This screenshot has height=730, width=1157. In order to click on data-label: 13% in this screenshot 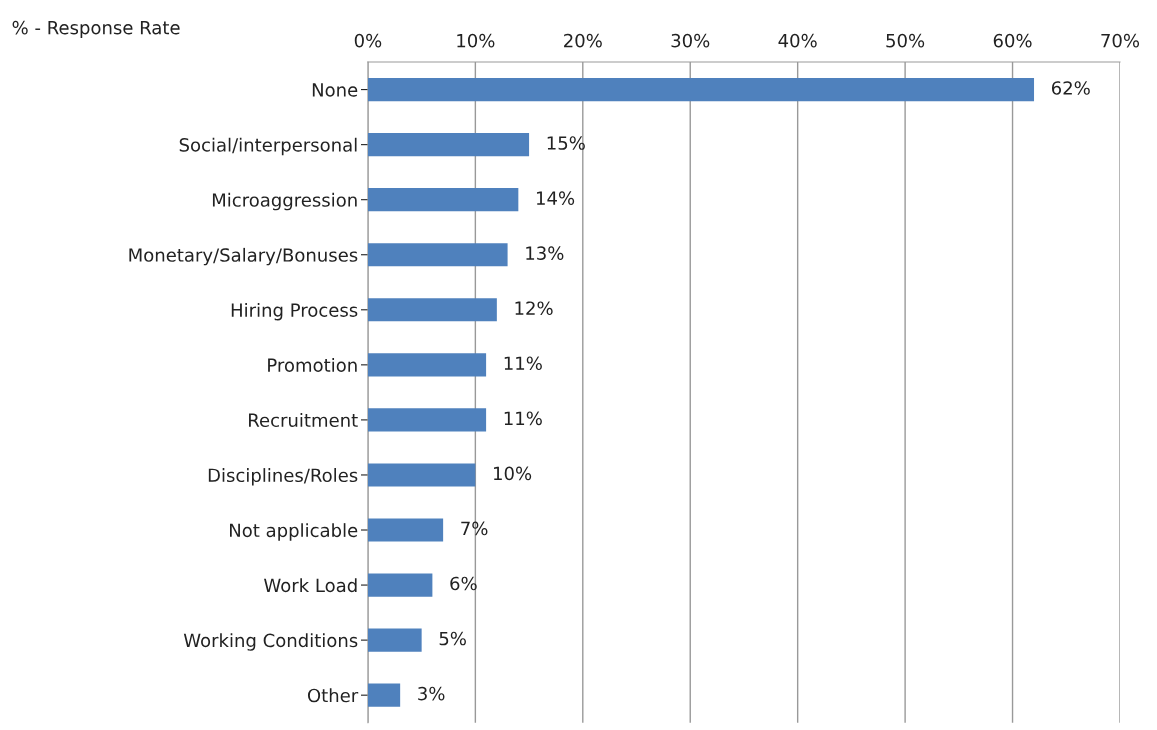, I will do `click(545, 253)`.